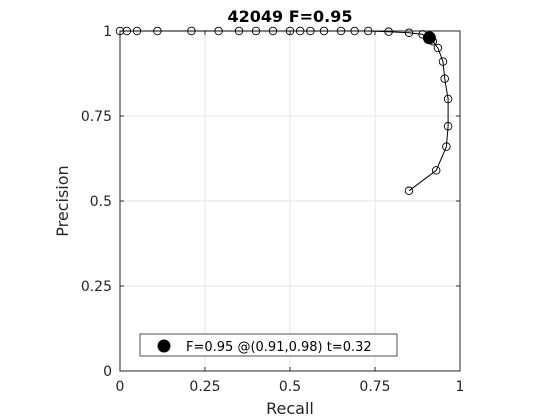 Image resolution: width=560 pixels, height=420 pixels. What do you see at coordinates (460, 387) in the screenshot?
I see `x-tick-label: 1` at bounding box center [460, 387].